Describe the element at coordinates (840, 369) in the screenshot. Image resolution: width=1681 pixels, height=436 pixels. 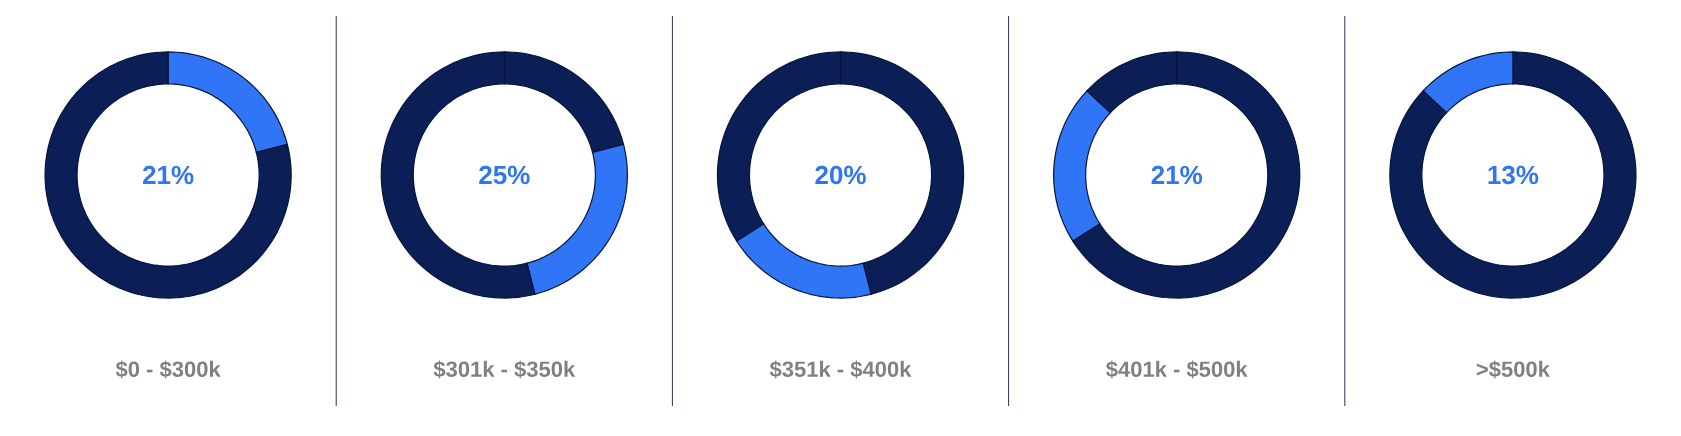
I see `text: $351k - $400k` at that location.